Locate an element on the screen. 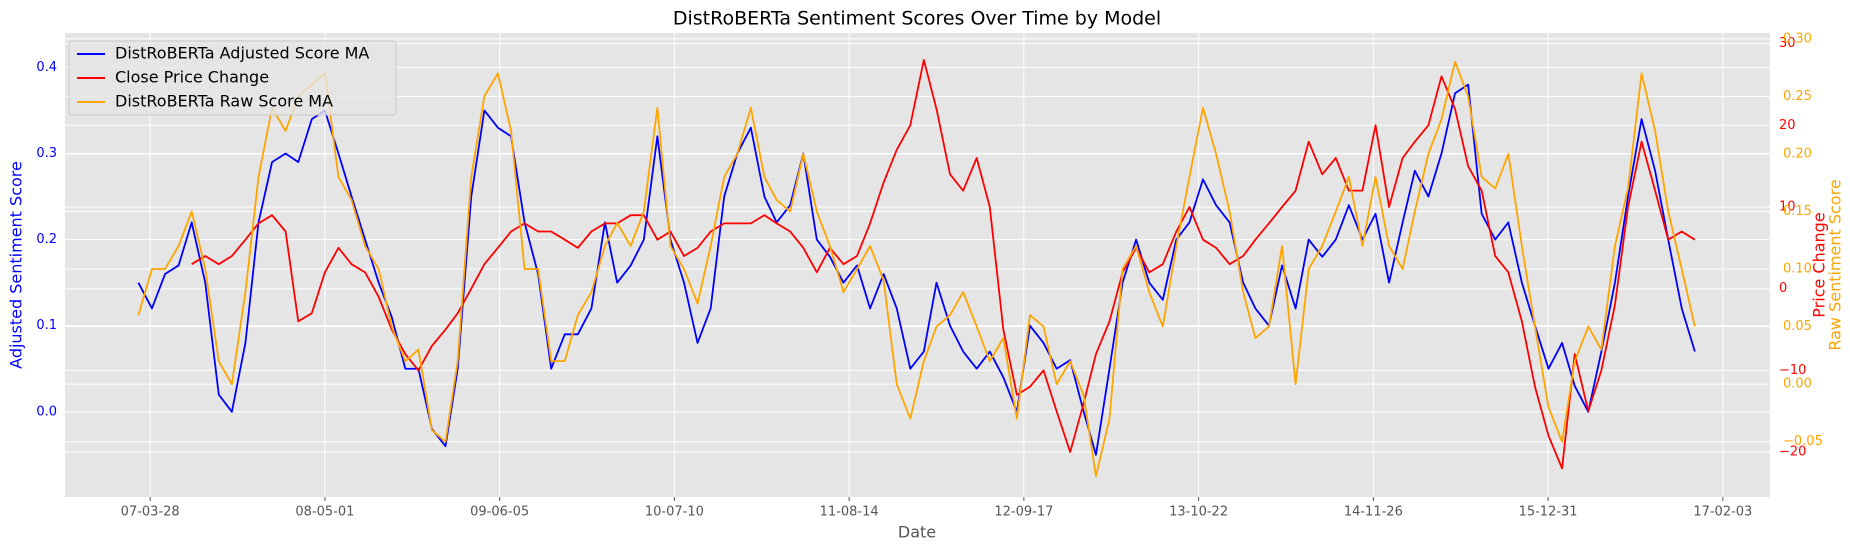 Image resolution: width=1850 pixels, height=549 pixels. y3-tick-label: 0.30 is located at coordinates (1797, 38).